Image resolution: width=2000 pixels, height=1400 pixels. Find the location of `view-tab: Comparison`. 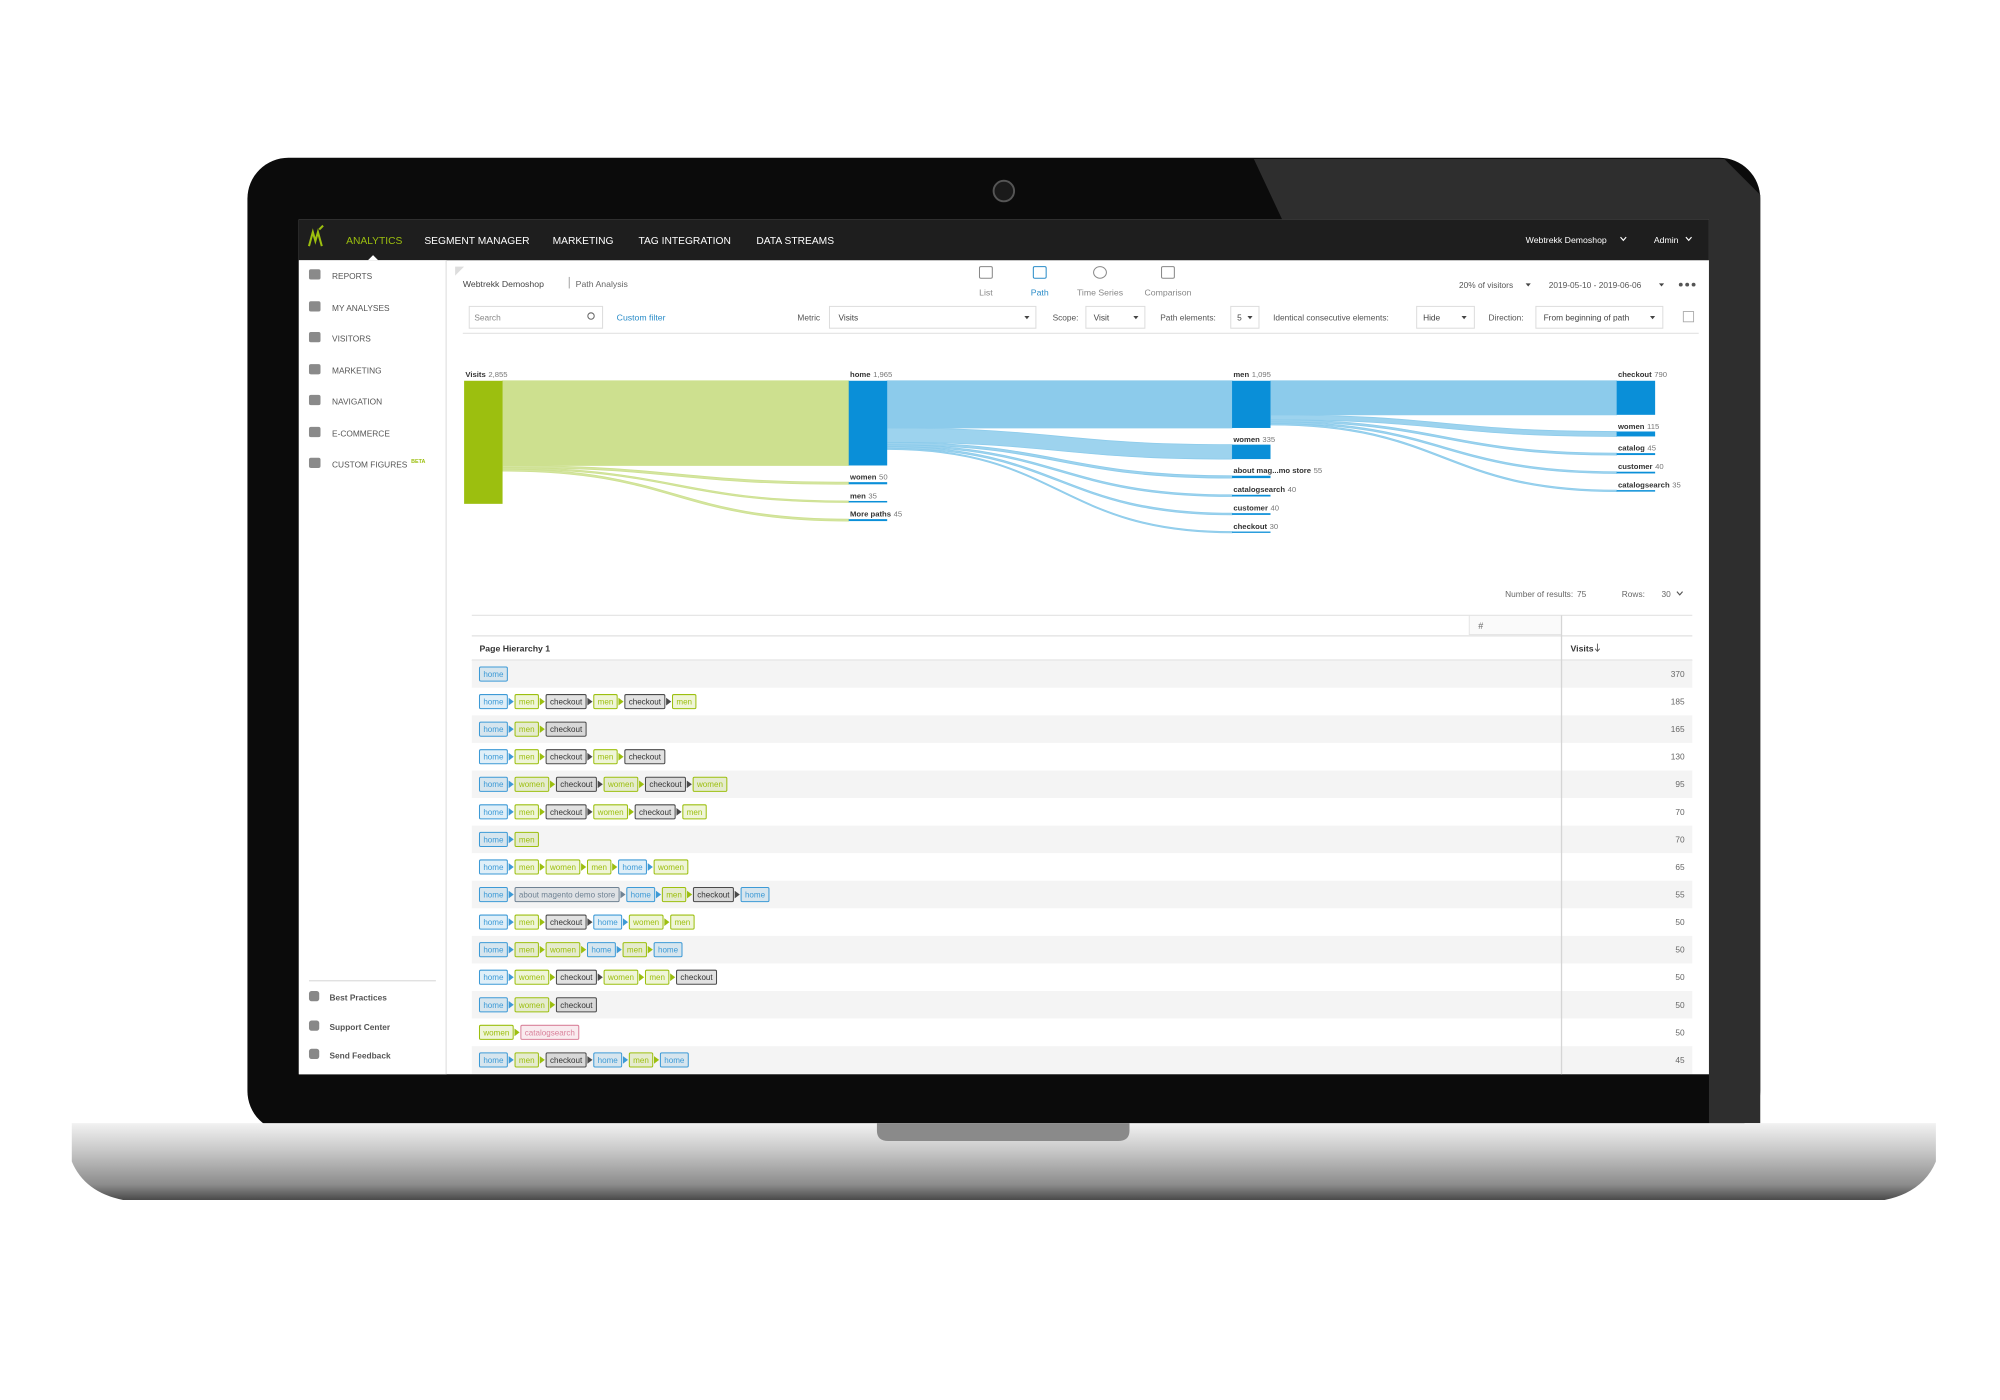

view-tab: Comparison is located at coordinates (1167, 293).